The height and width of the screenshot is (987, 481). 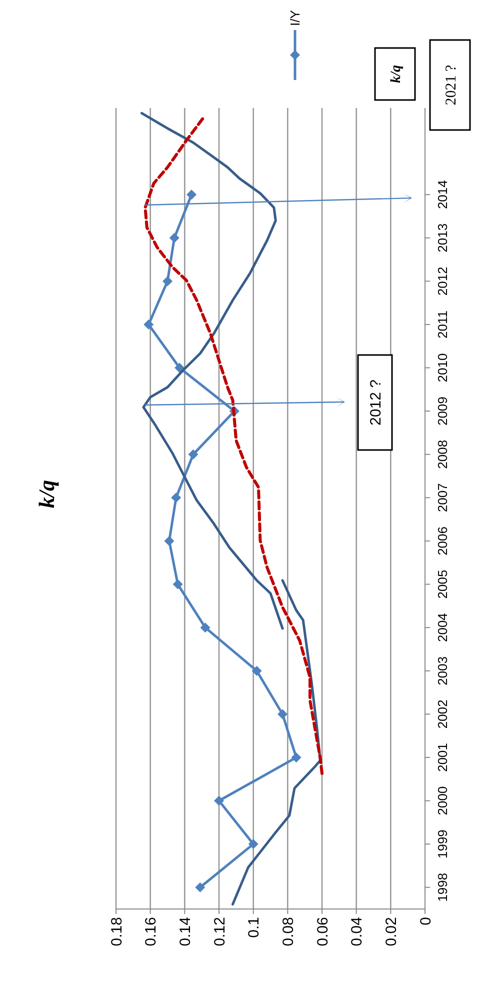 I want to click on y-tick-label: 2008, so click(x=442, y=454).